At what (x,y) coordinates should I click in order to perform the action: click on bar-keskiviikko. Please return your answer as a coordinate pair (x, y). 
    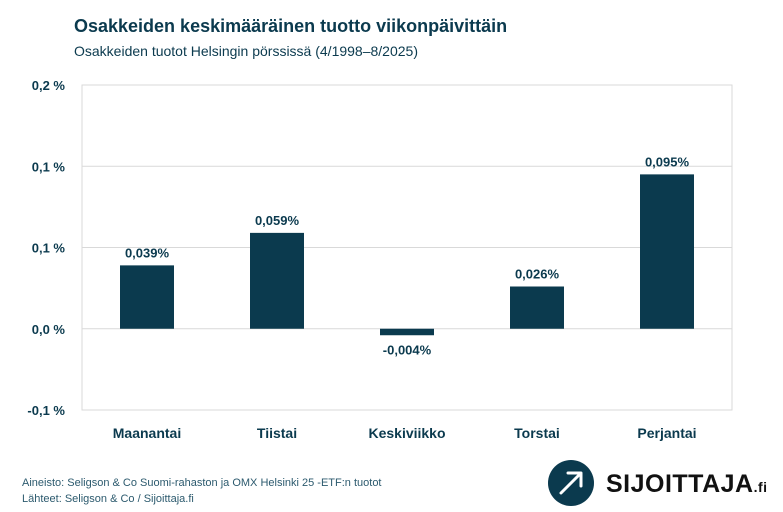
    Looking at the image, I should click on (407, 332).